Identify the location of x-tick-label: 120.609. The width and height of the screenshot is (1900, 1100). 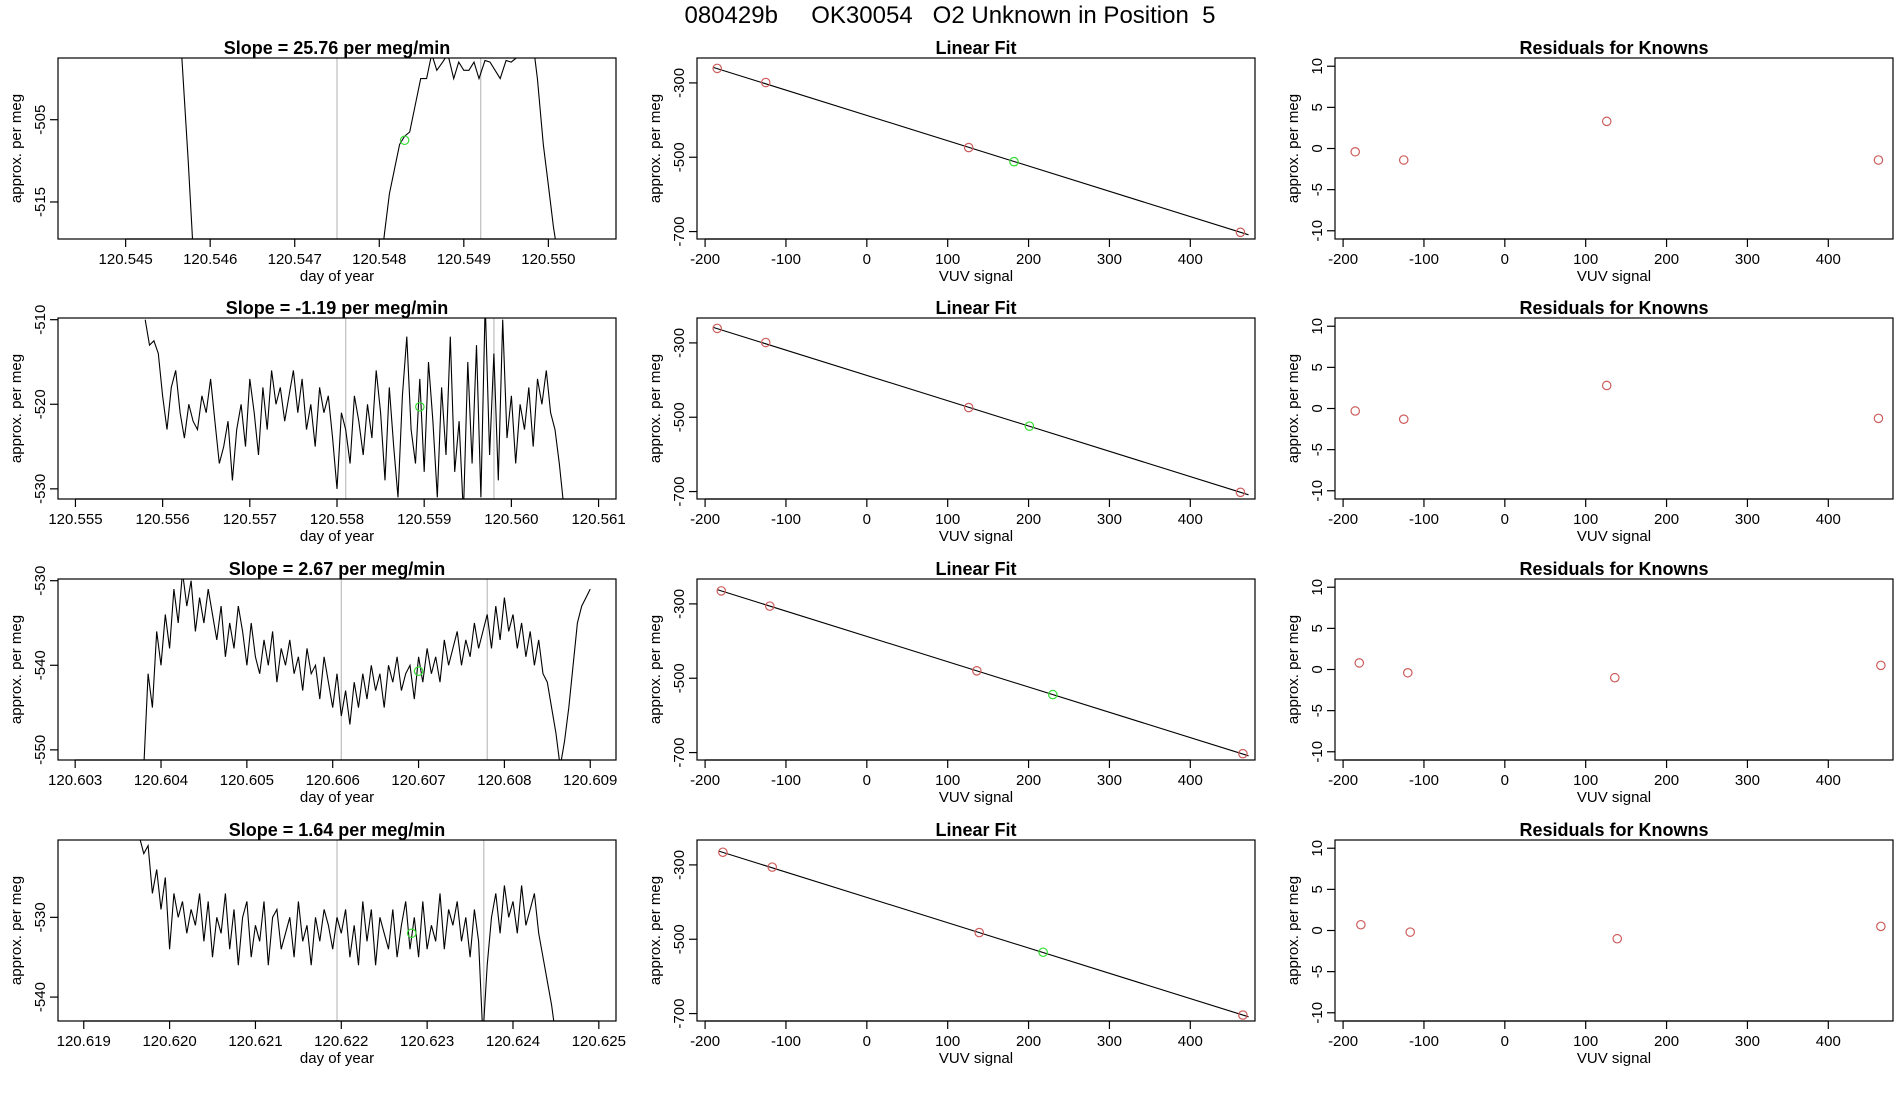
(590, 780).